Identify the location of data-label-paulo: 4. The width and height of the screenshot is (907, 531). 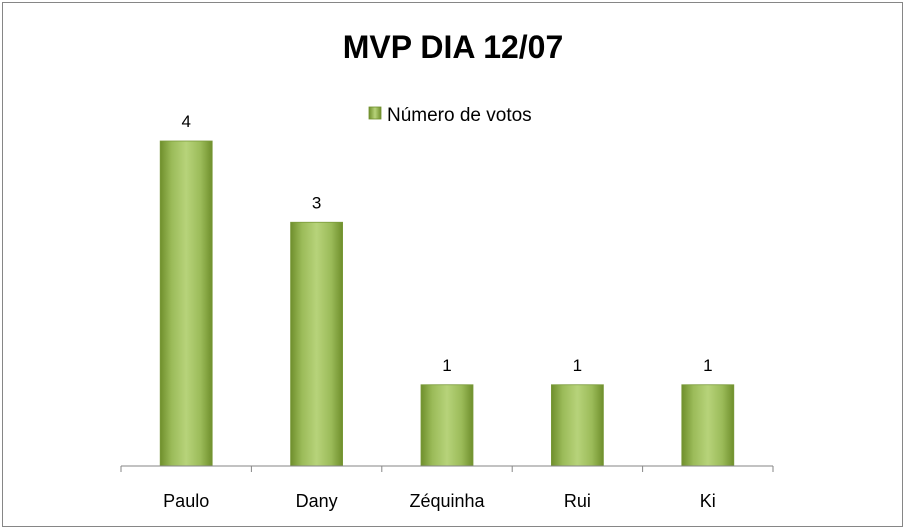
(185, 121).